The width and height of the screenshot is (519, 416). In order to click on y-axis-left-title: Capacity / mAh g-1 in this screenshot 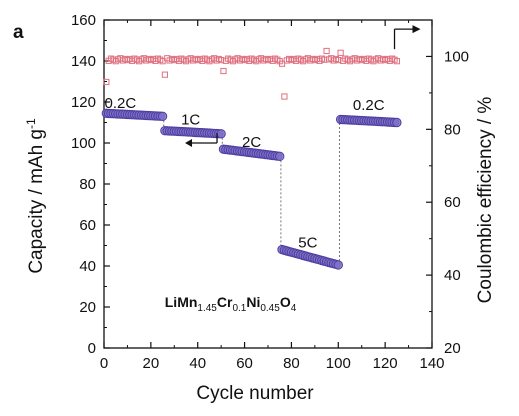, I will do `click(35, 196)`.